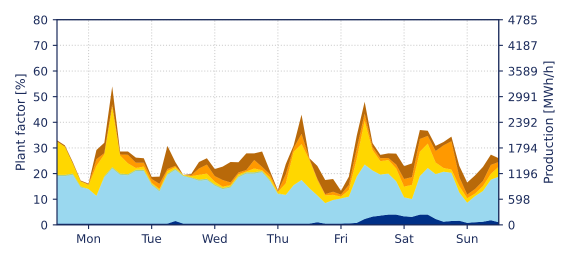 The width and height of the screenshot is (570, 263). Describe the element at coordinates (20, 122) in the screenshot. I see `y-axis-title: Plant factor [%]` at that location.